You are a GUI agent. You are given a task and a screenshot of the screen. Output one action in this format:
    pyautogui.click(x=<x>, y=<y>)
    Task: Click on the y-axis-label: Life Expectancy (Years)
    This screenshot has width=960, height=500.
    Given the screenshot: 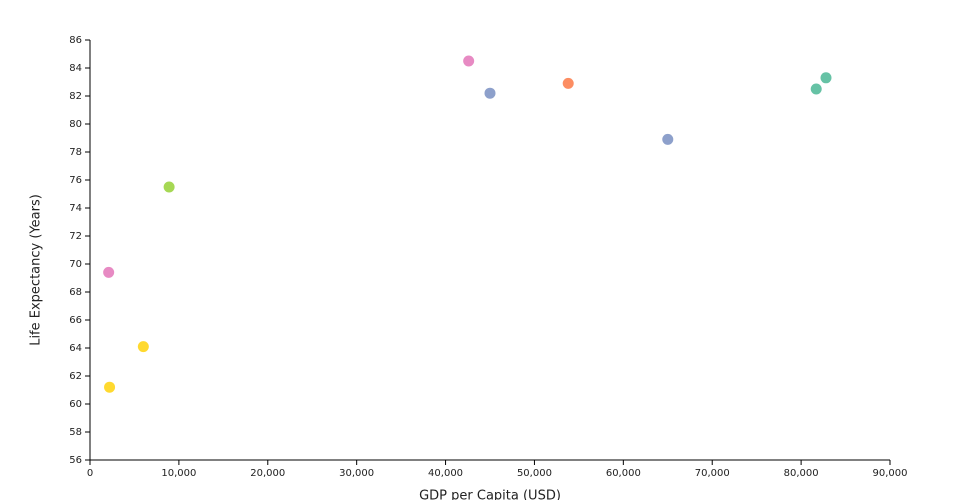 What is the action you would take?
    pyautogui.click(x=36, y=270)
    